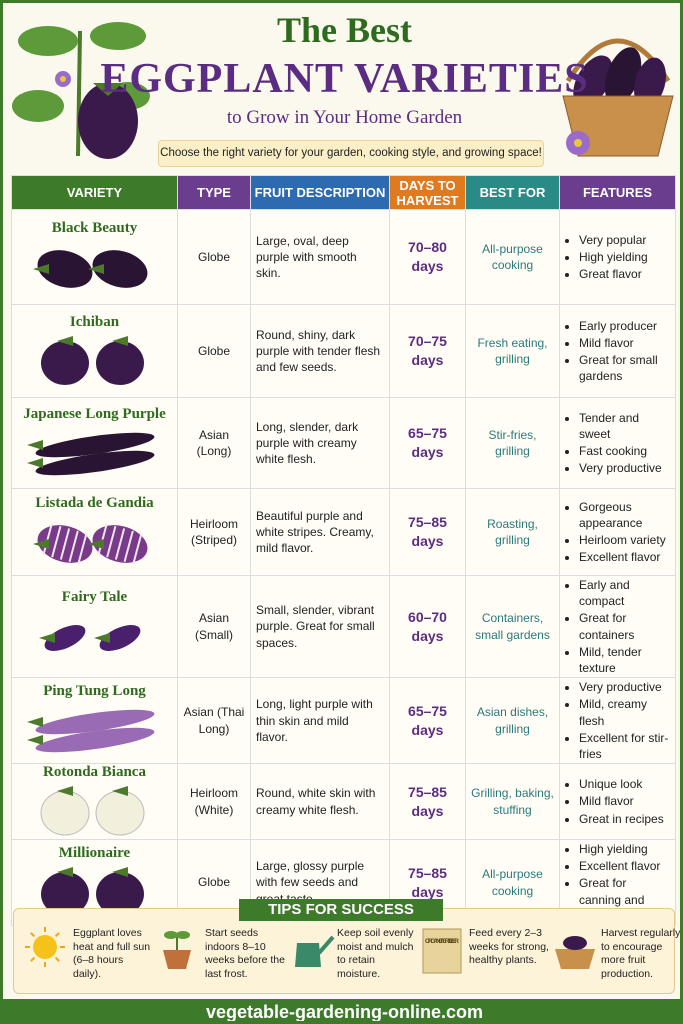  I want to click on variety-cell: Rotonda Bianca, so click(94, 802).